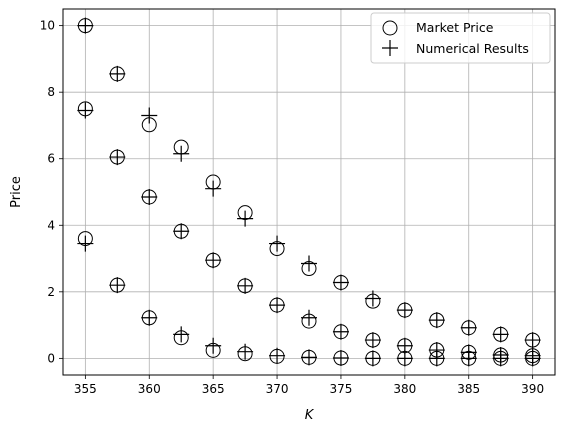 Image resolution: width=562 pixels, height=432 pixels. What do you see at coordinates (51, 292) in the screenshot?
I see `y-tick-label: 2` at bounding box center [51, 292].